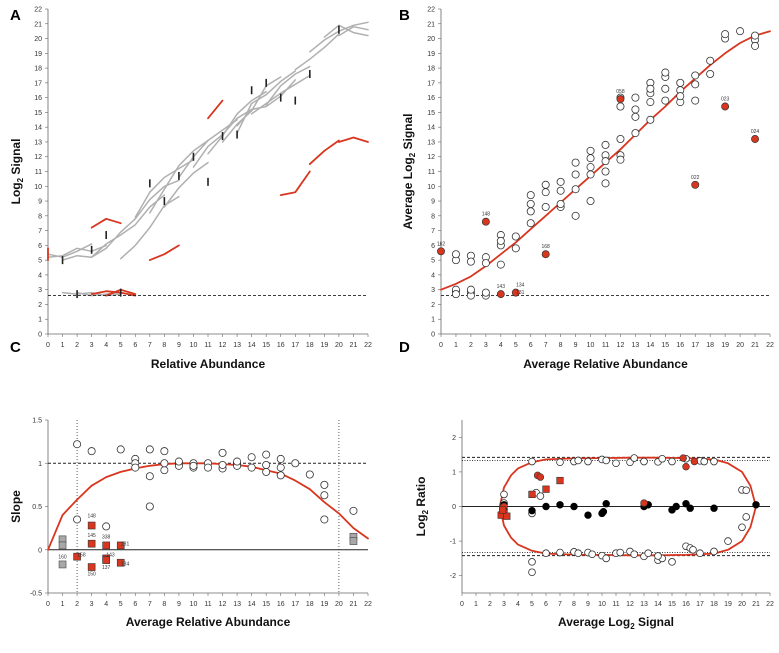  I want to click on x-tick-label: 10, so click(602, 604).